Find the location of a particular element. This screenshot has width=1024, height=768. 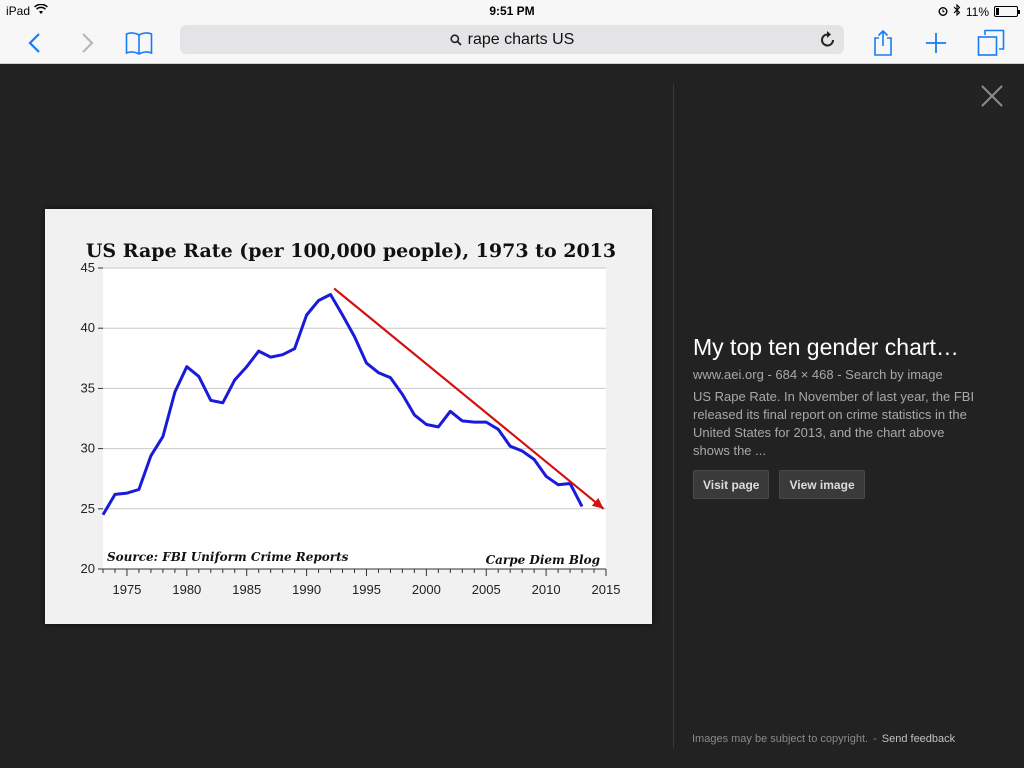

share-button is located at coordinates (883, 43).